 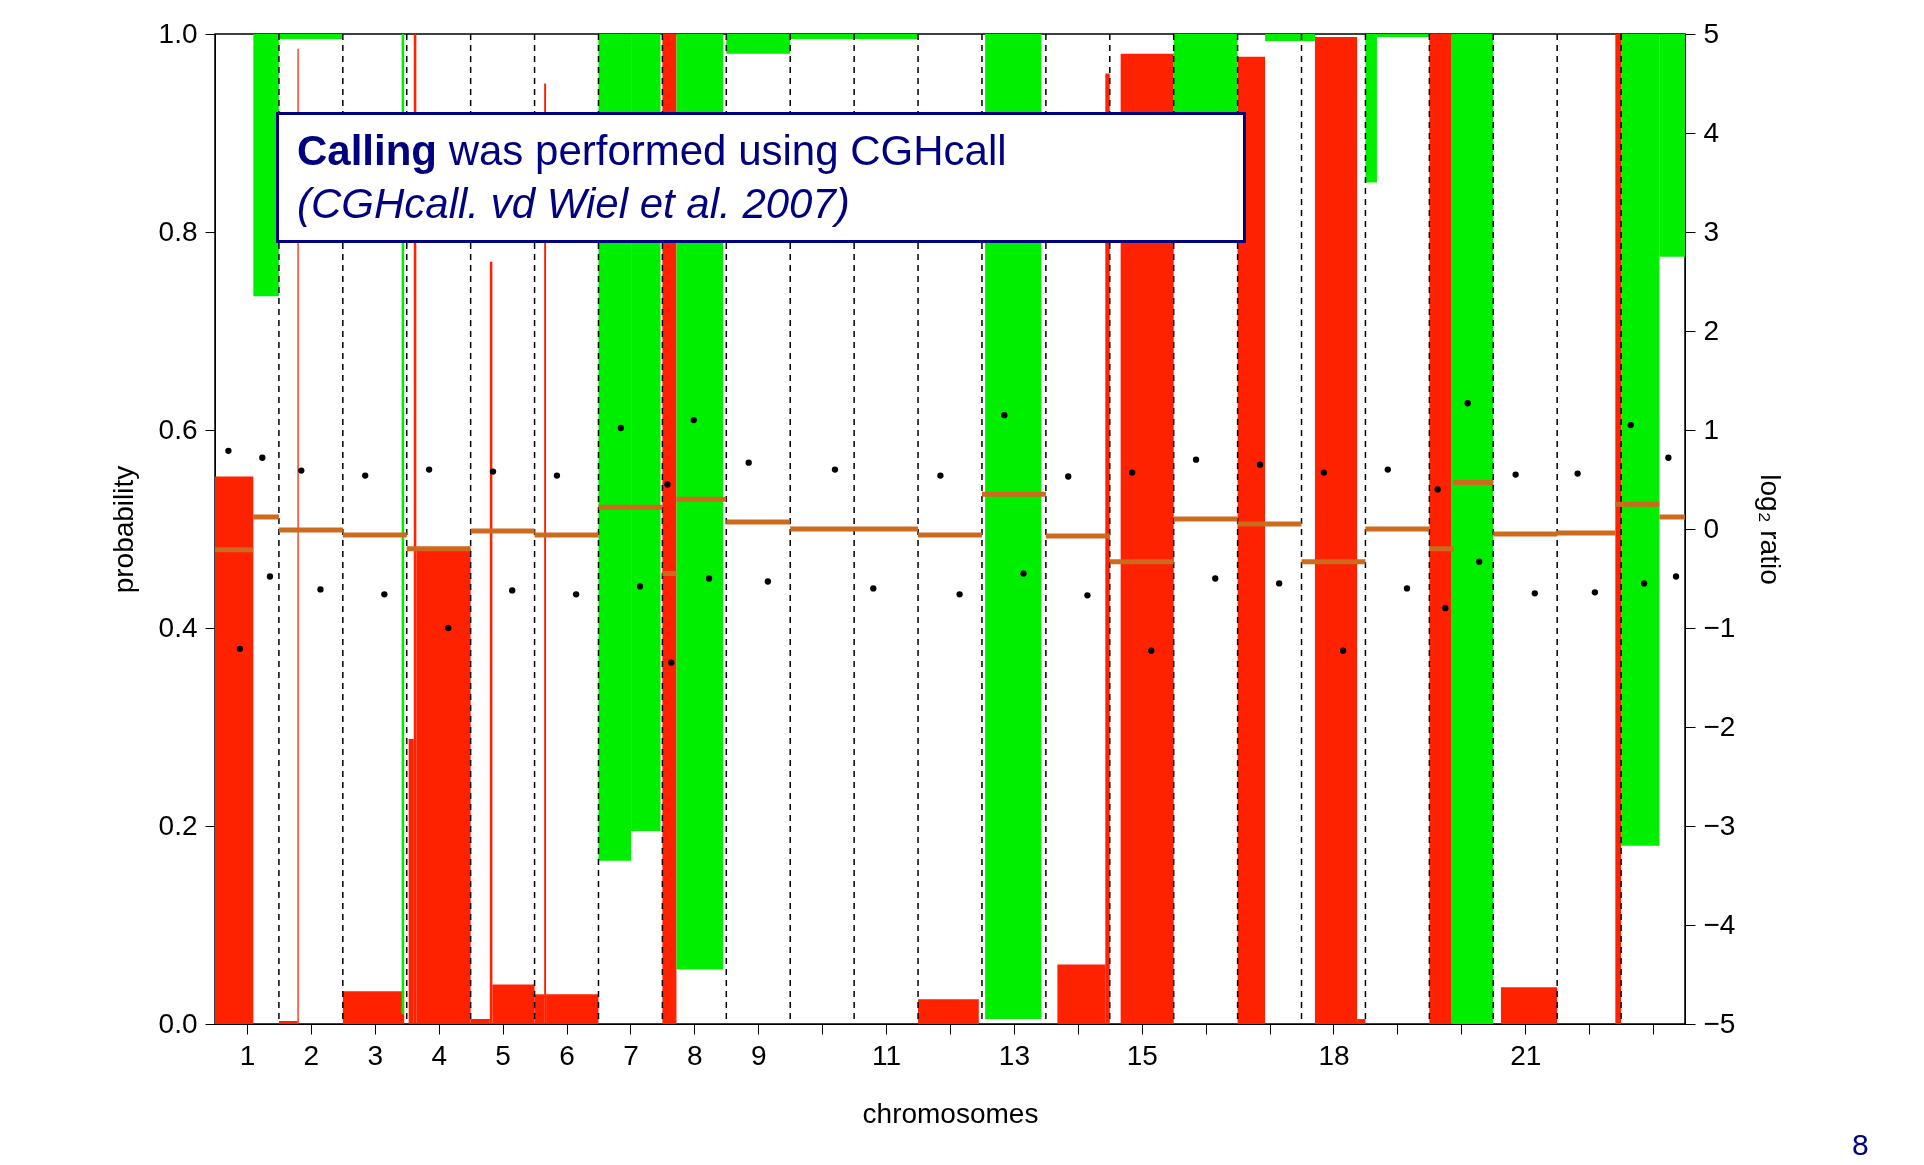 What do you see at coordinates (1719, 627) in the screenshot?
I see `y2-tick-label: −1` at bounding box center [1719, 627].